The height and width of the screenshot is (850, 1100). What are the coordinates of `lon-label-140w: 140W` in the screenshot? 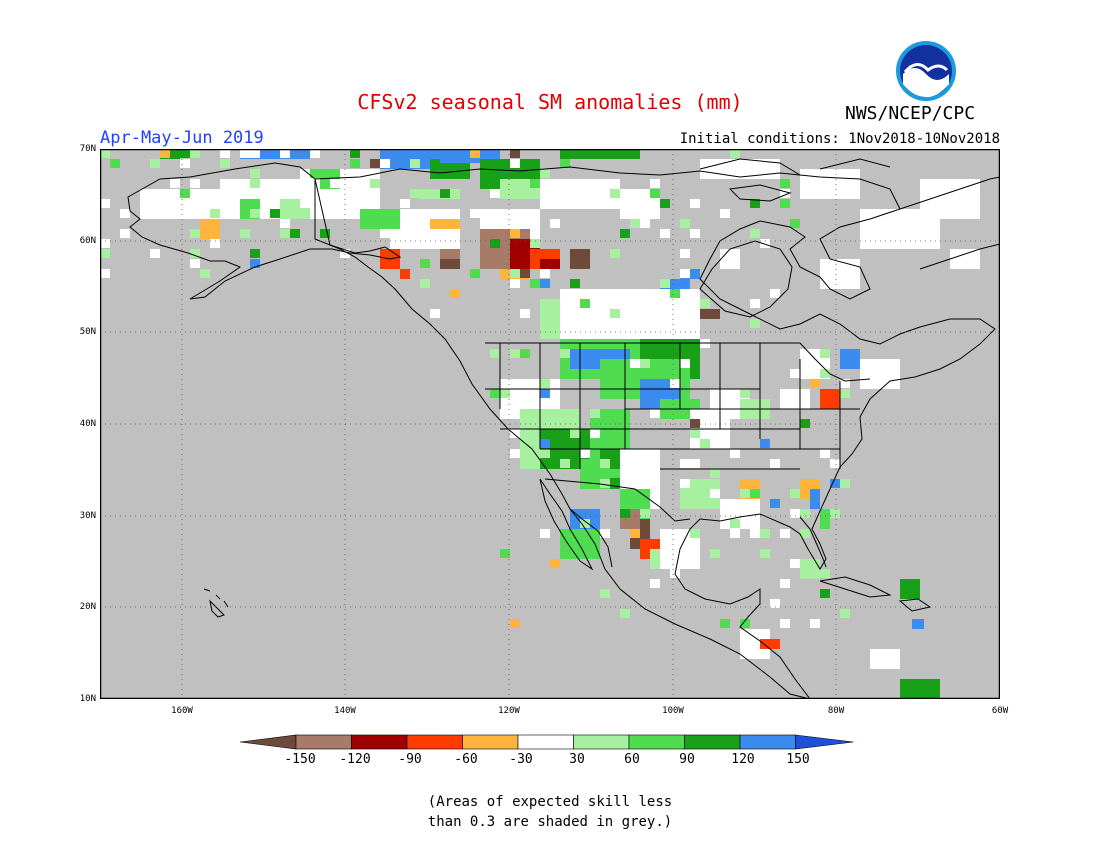 It's located at (345, 711).